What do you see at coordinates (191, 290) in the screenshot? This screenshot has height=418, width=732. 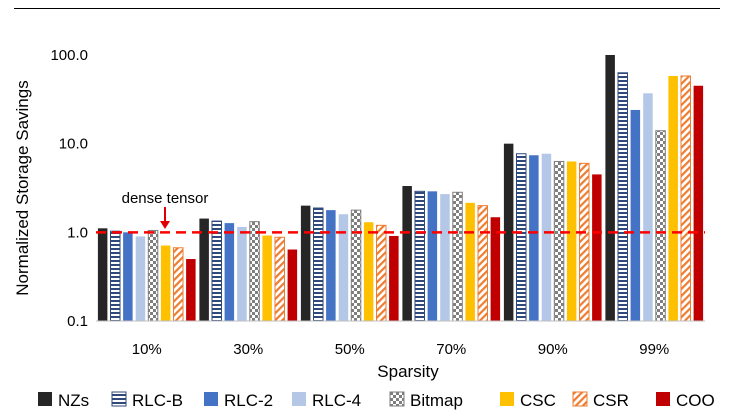 I see `bar-coo-10pct` at bounding box center [191, 290].